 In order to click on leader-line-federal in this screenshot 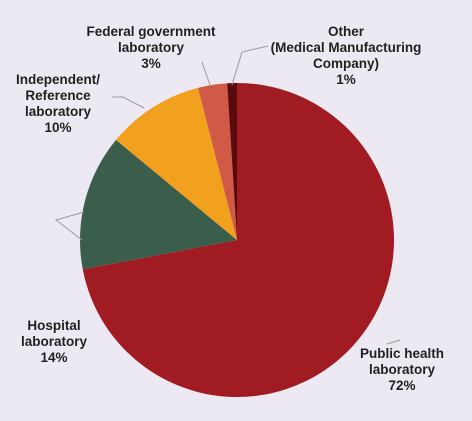, I will do `click(206, 73)`.